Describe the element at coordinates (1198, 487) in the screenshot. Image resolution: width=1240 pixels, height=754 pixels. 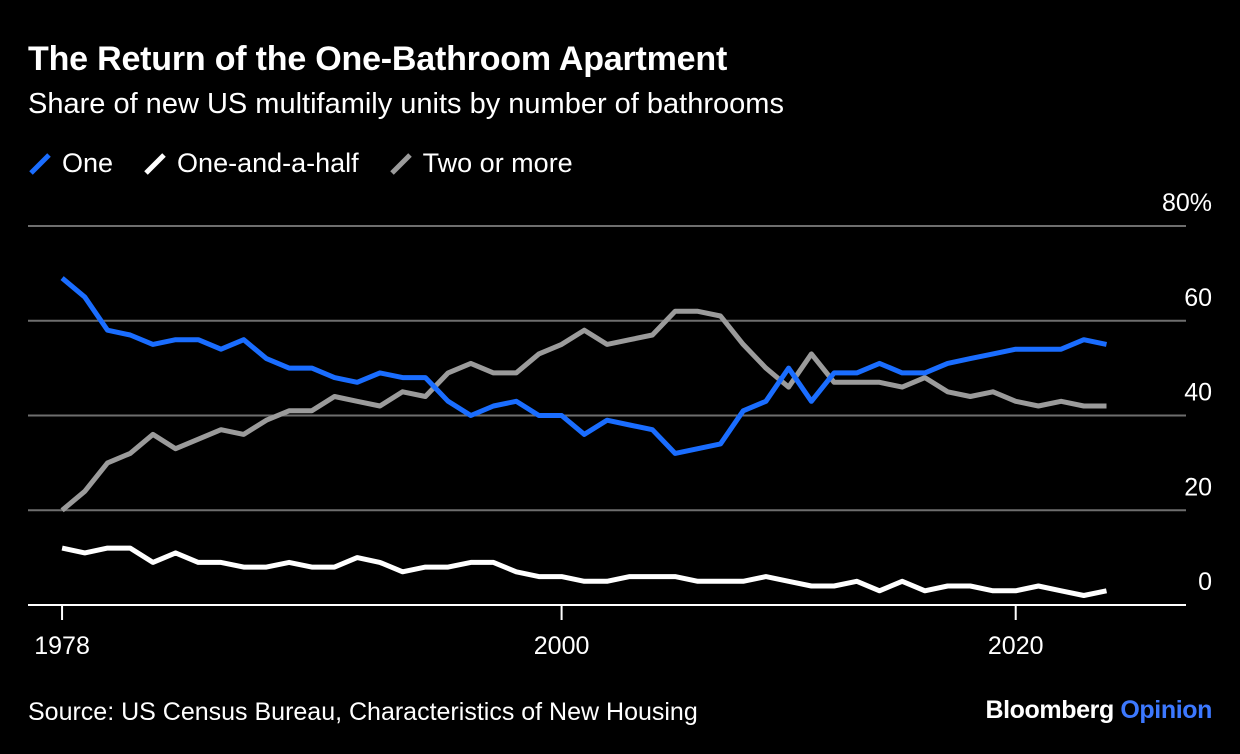
I see `y-tick-label-20: 20` at that location.